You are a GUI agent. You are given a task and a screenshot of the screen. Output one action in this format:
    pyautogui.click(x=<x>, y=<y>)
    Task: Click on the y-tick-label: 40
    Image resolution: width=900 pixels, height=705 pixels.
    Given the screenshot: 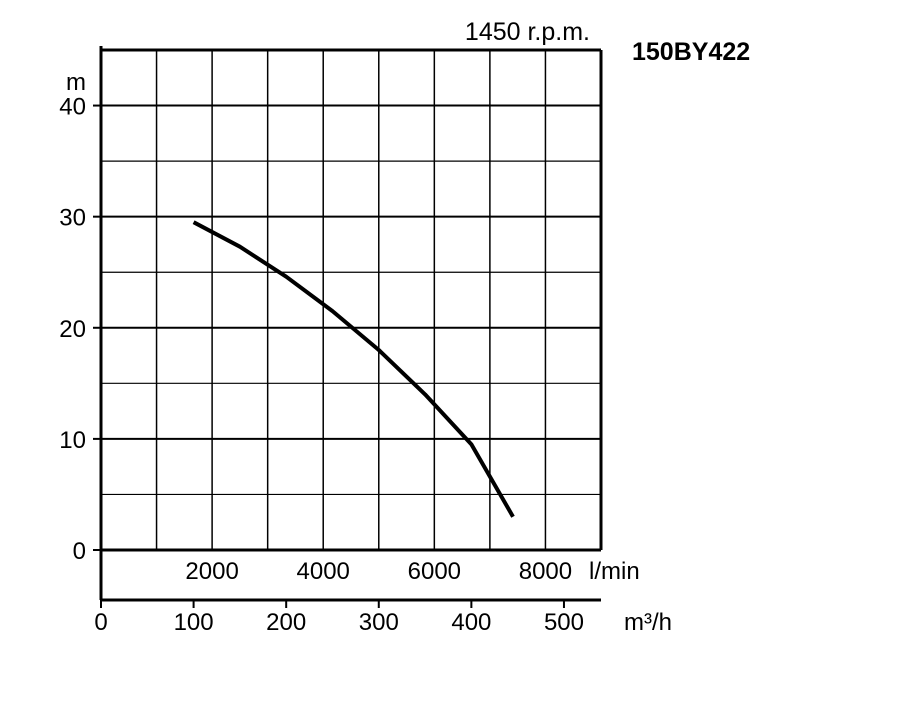 What is the action you would take?
    pyautogui.click(x=72, y=107)
    